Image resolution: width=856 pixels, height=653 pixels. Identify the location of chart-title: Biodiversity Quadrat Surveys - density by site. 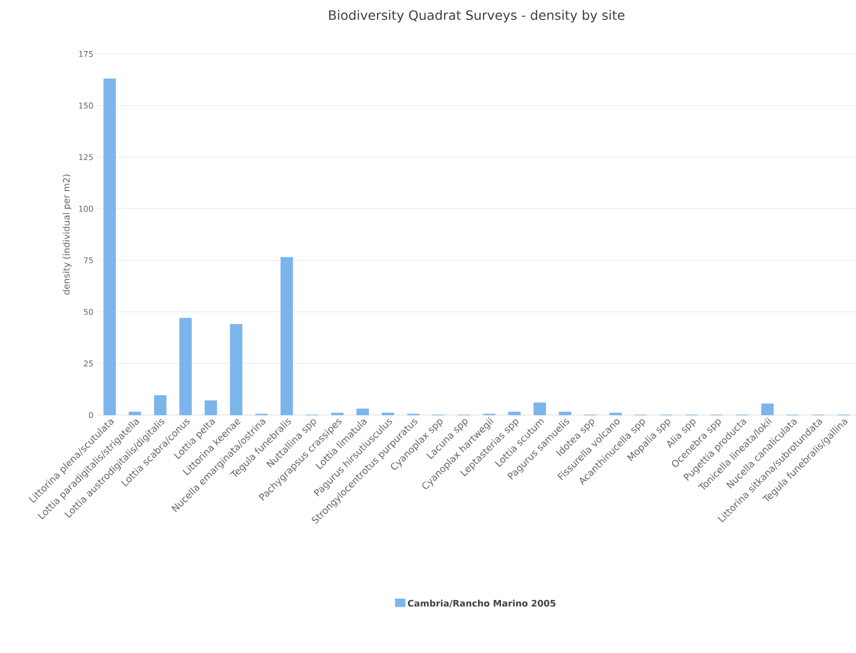
(476, 16).